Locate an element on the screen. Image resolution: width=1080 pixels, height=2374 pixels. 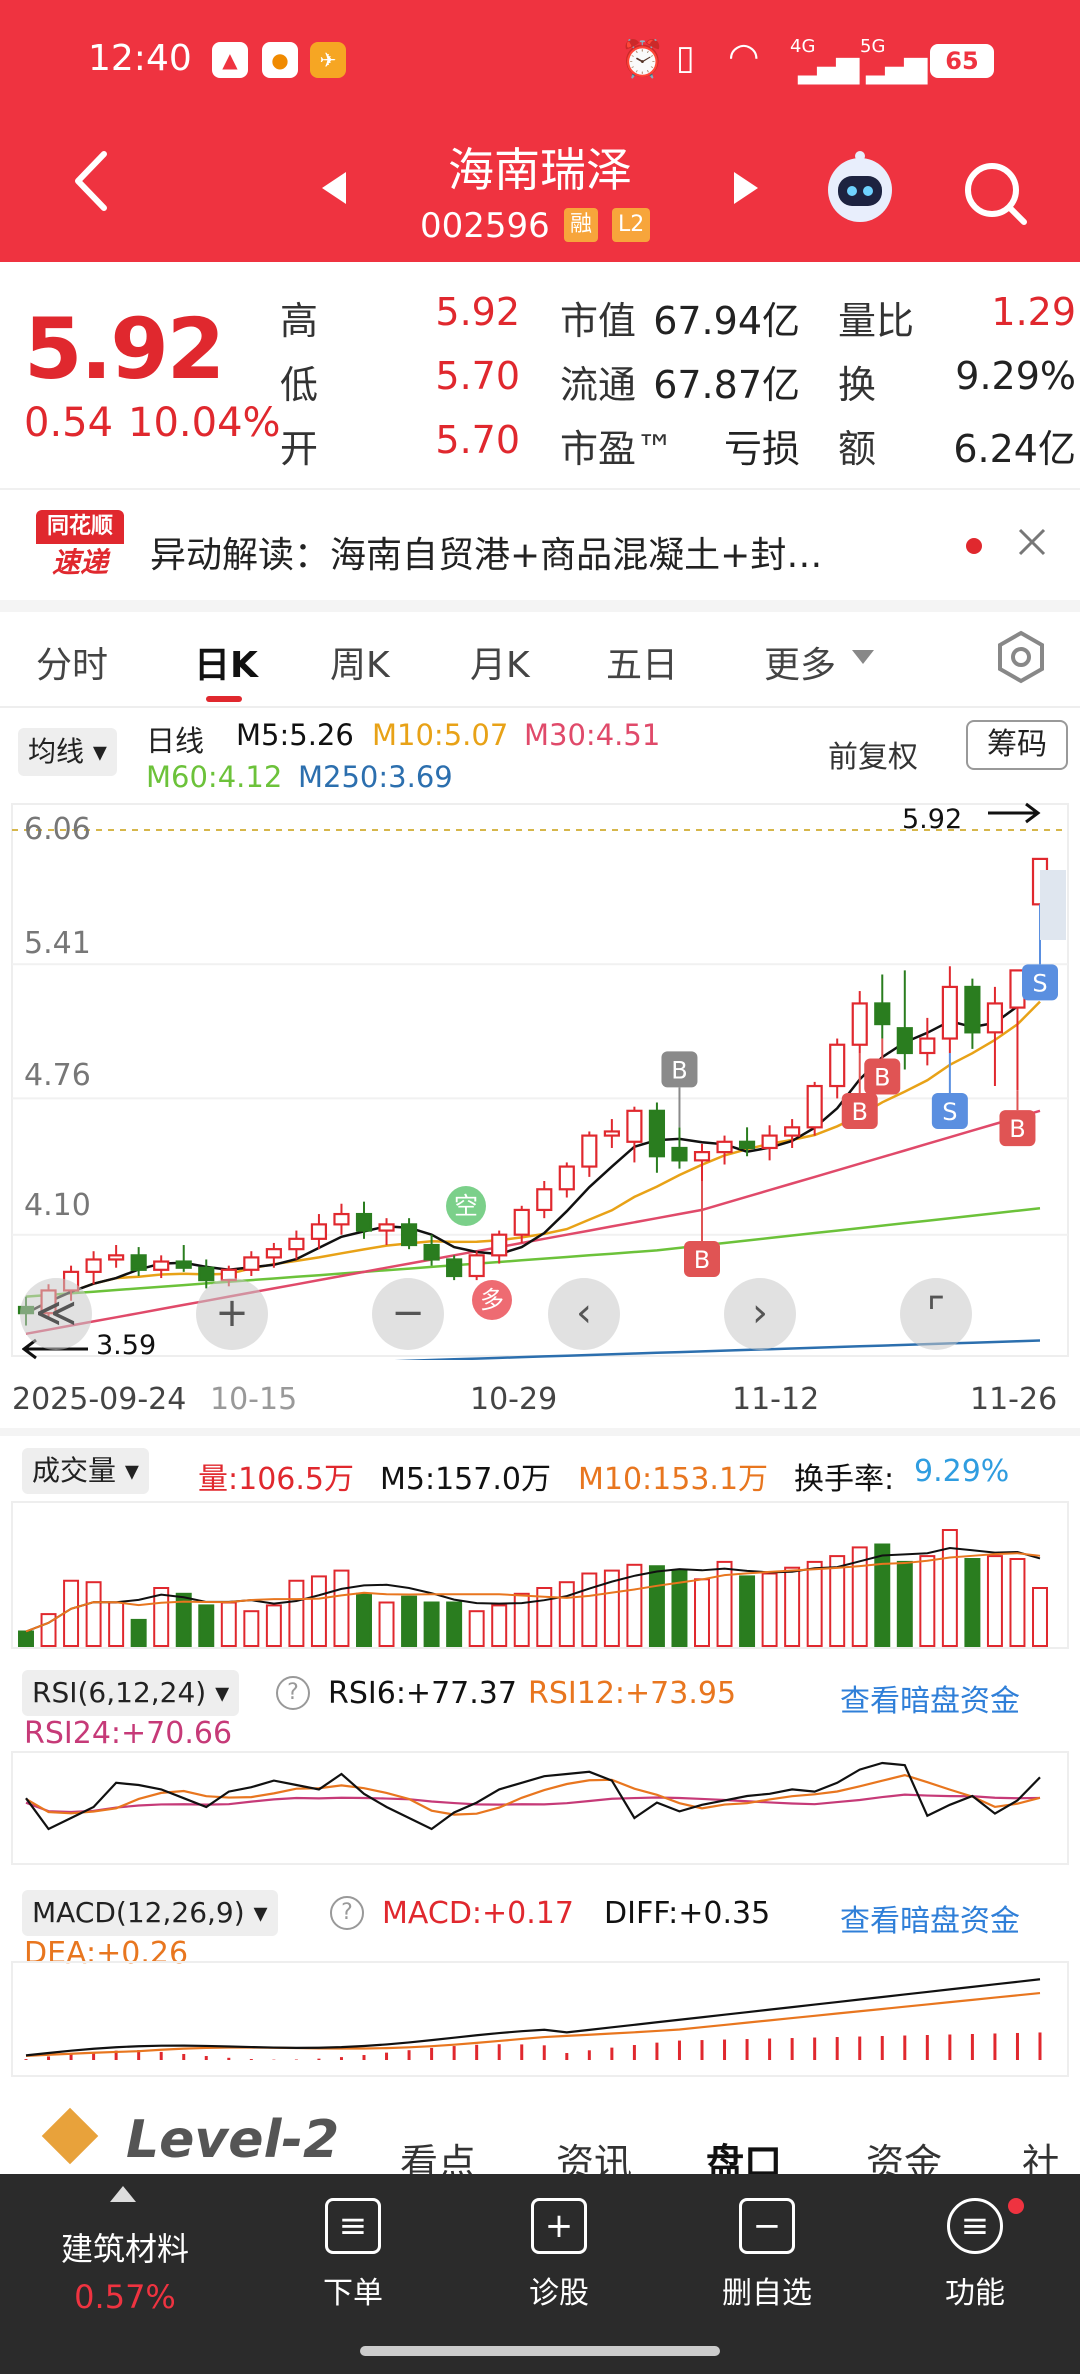
rsi-chart is located at coordinates (540, 1808).